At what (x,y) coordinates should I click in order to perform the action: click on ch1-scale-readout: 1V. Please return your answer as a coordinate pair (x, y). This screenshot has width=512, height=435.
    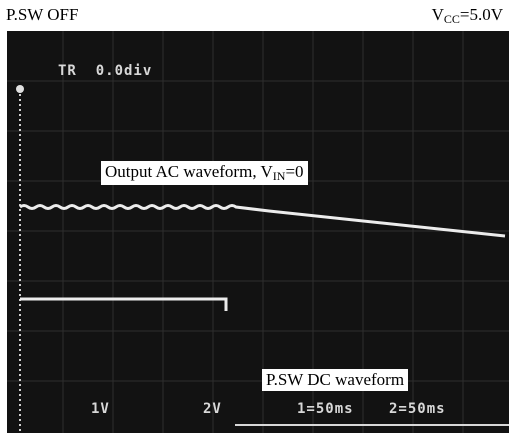
    Looking at the image, I should click on (100, 409).